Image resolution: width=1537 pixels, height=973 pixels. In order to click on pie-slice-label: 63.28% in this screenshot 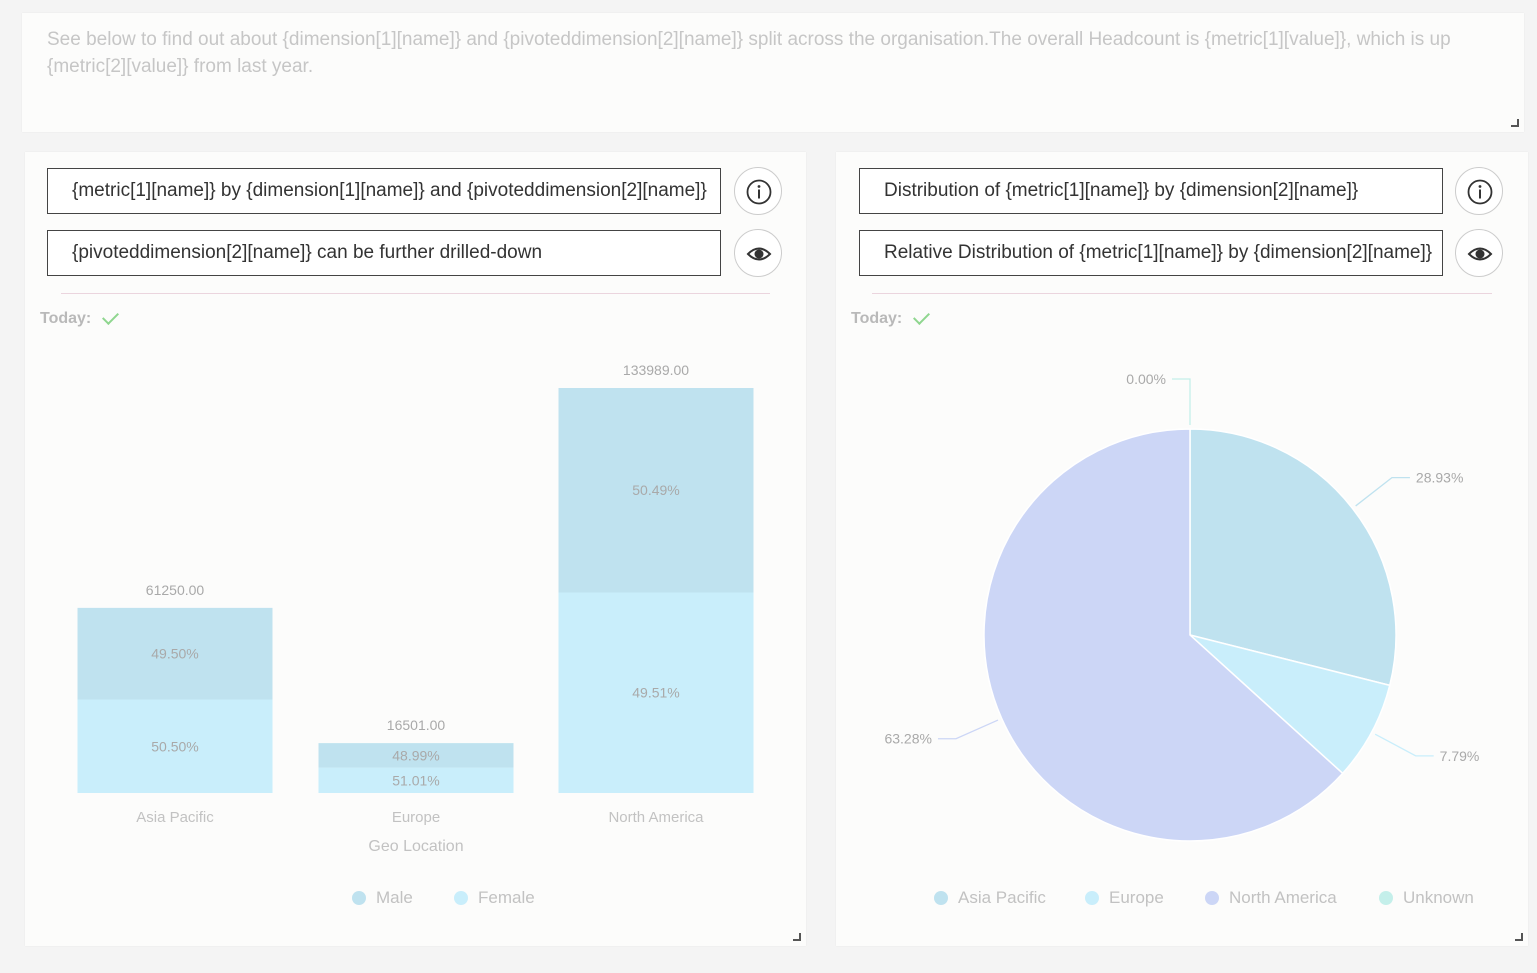, I will do `click(907, 739)`.